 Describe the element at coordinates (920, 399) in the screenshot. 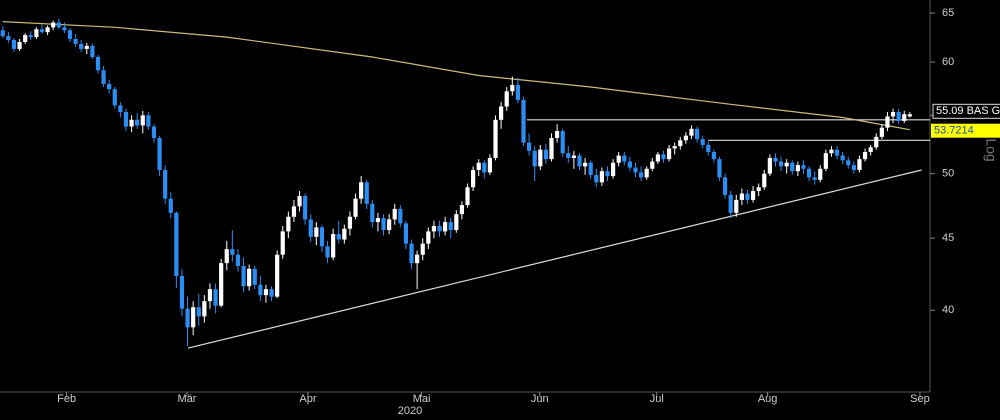

I see `x-tick-label: Sep` at that location.